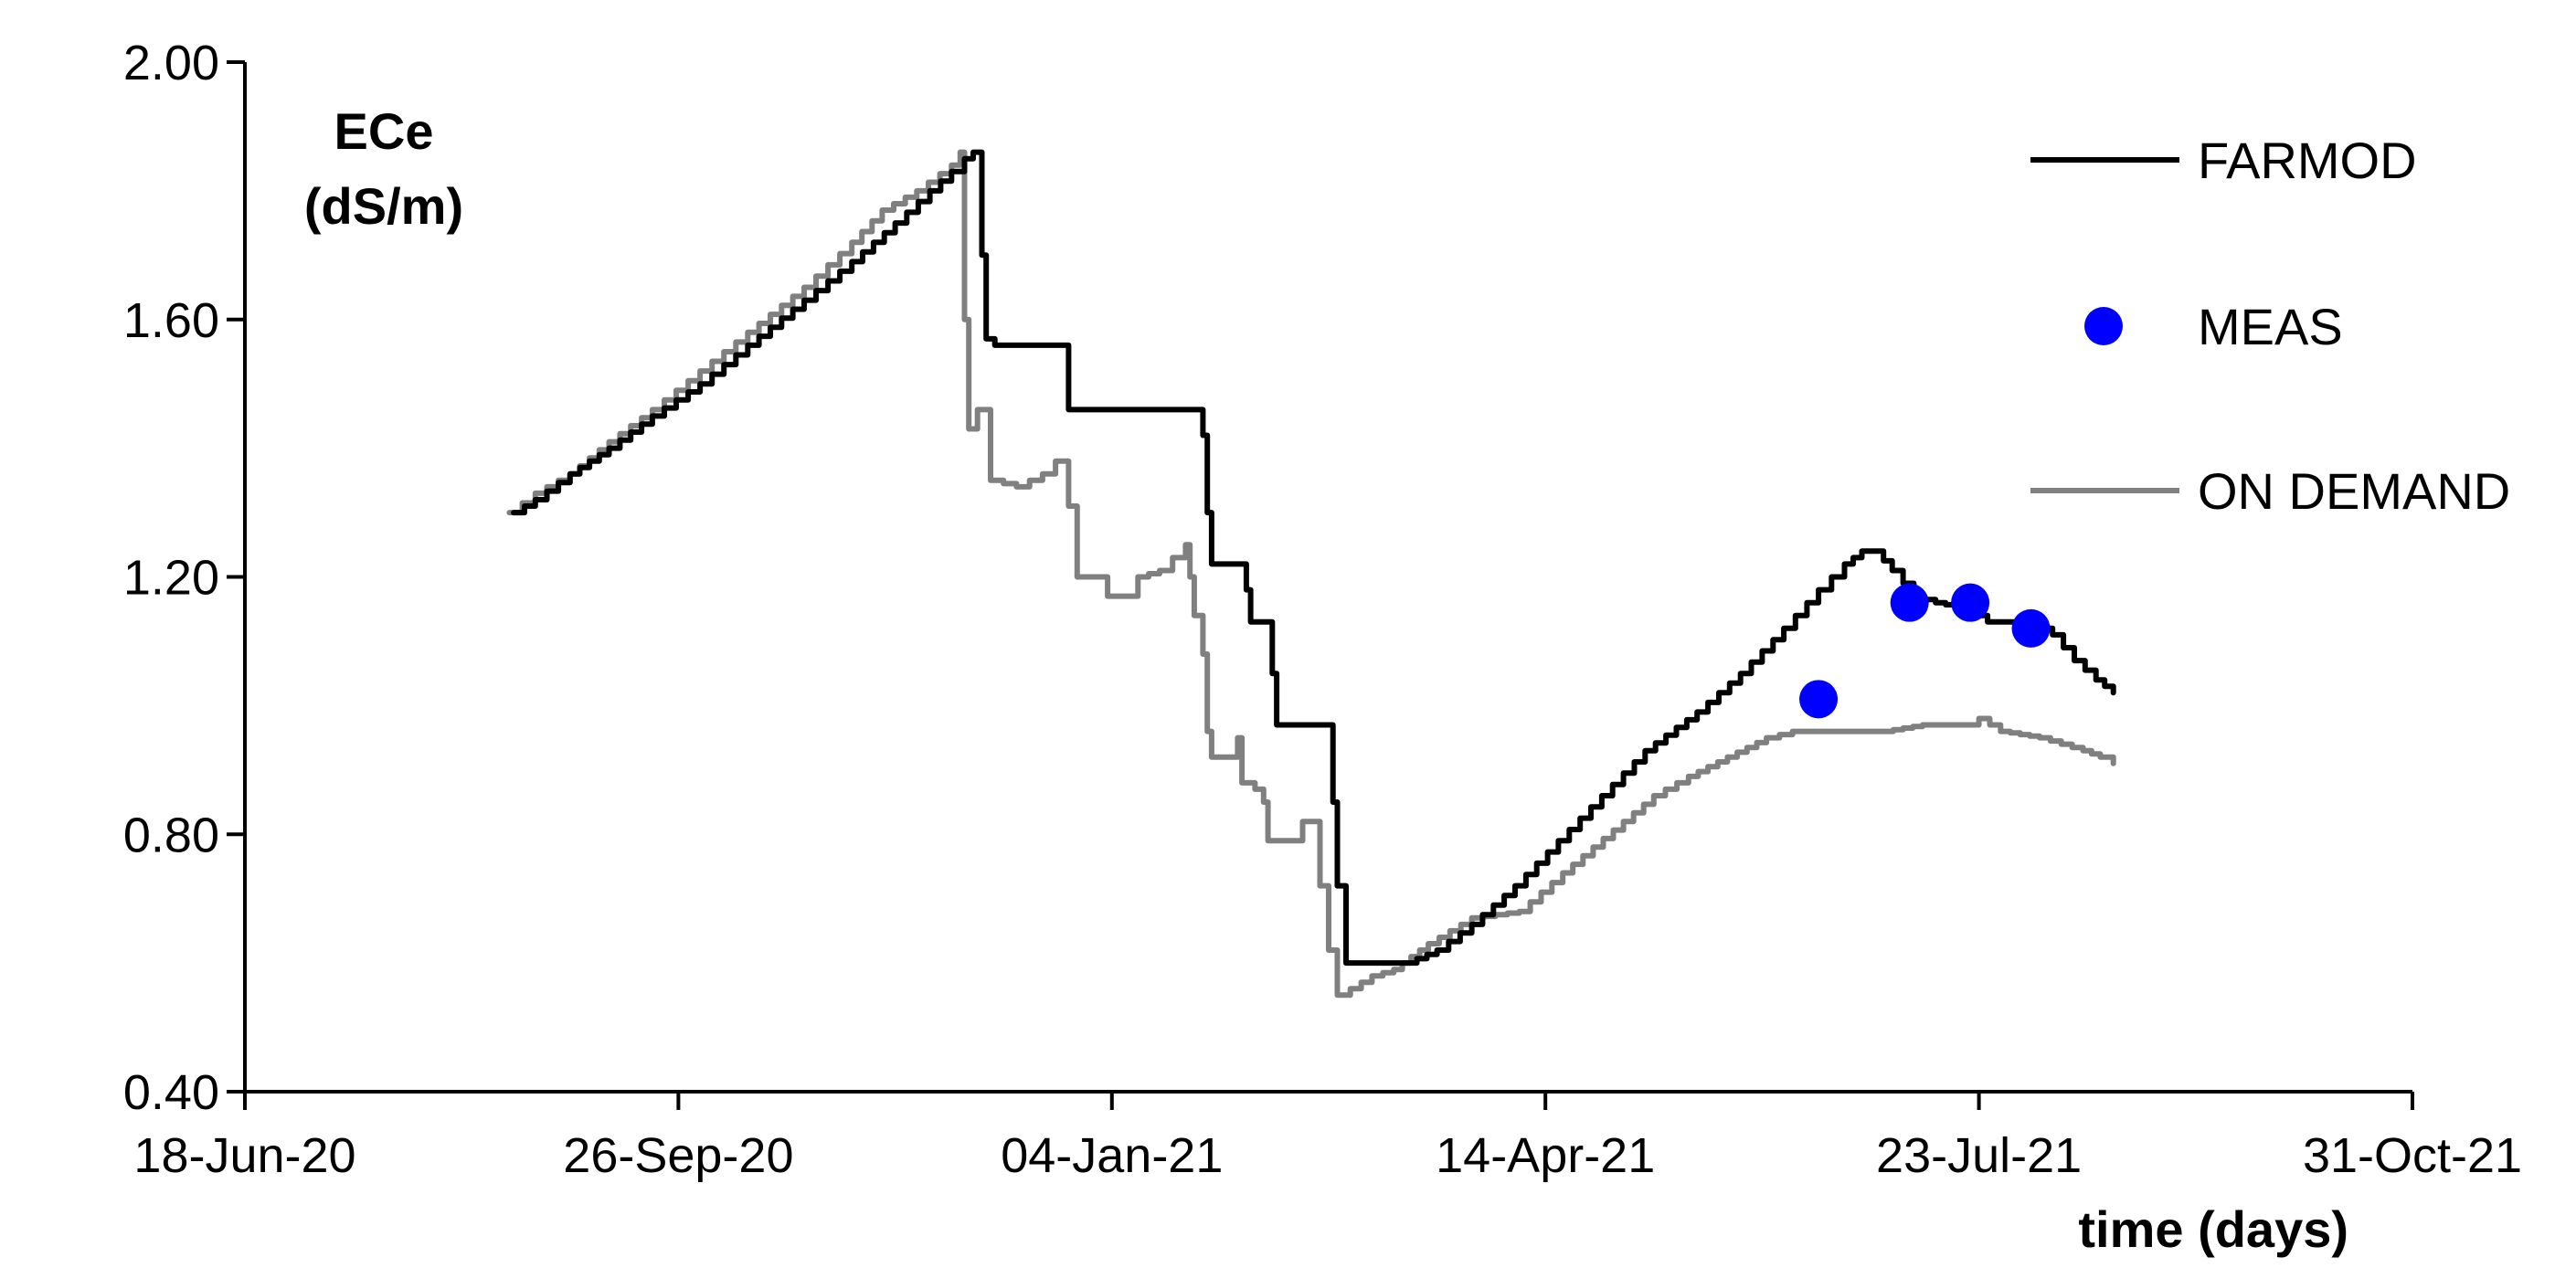 This screenshot has height=1268, width=2576. Describe the element at coordinates (1979, 1155) in the screenshot. I see `x-tick-label: 23-Jul-21` at that location.